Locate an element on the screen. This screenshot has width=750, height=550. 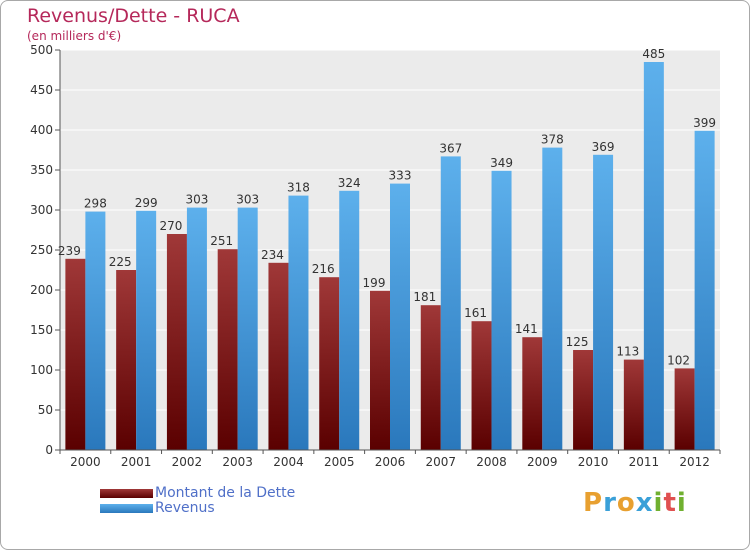
data-label-revenus: 369 is located at coordinates (603, 147).